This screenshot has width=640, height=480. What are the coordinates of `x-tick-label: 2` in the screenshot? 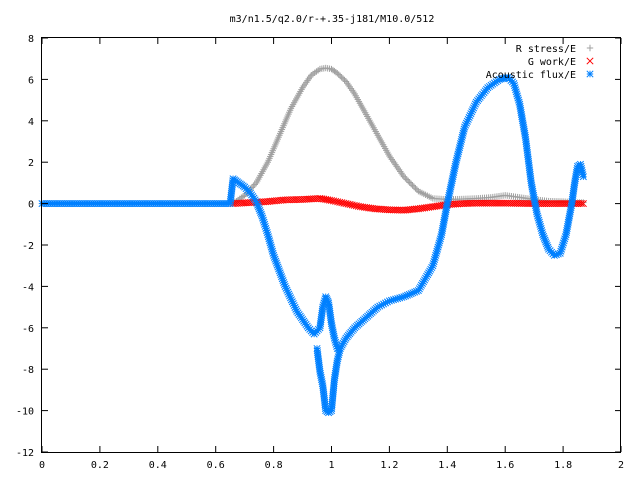 It's located at (621, 465).